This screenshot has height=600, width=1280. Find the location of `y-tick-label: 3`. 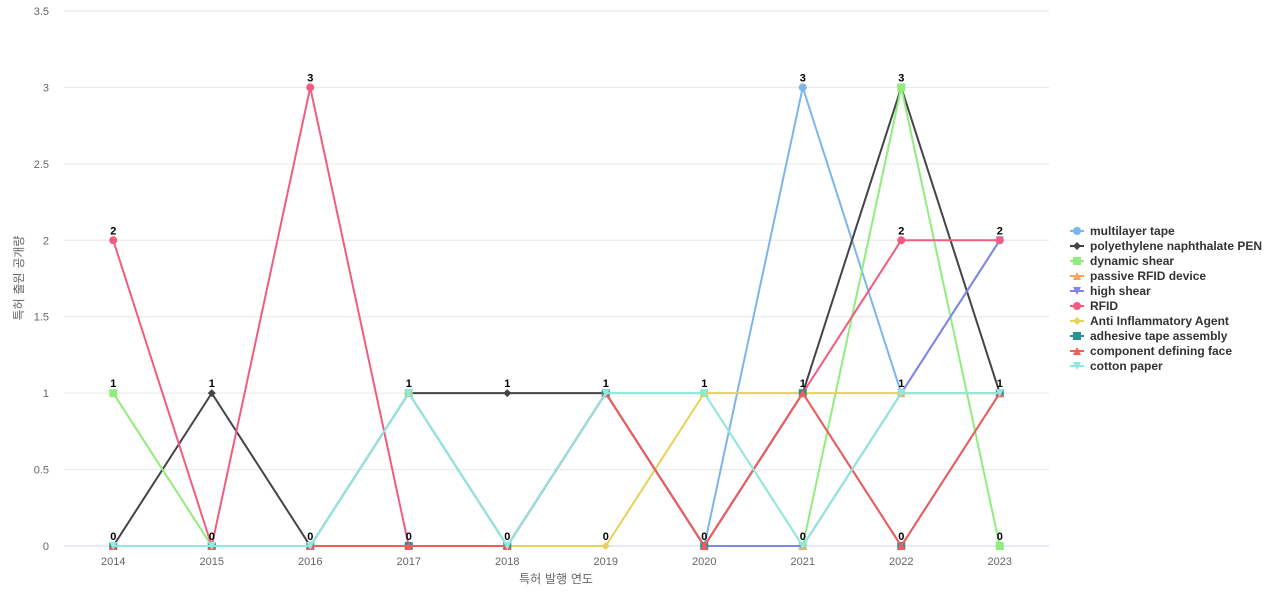

y-tick-label: 3 is located at coordinates (46, 88).